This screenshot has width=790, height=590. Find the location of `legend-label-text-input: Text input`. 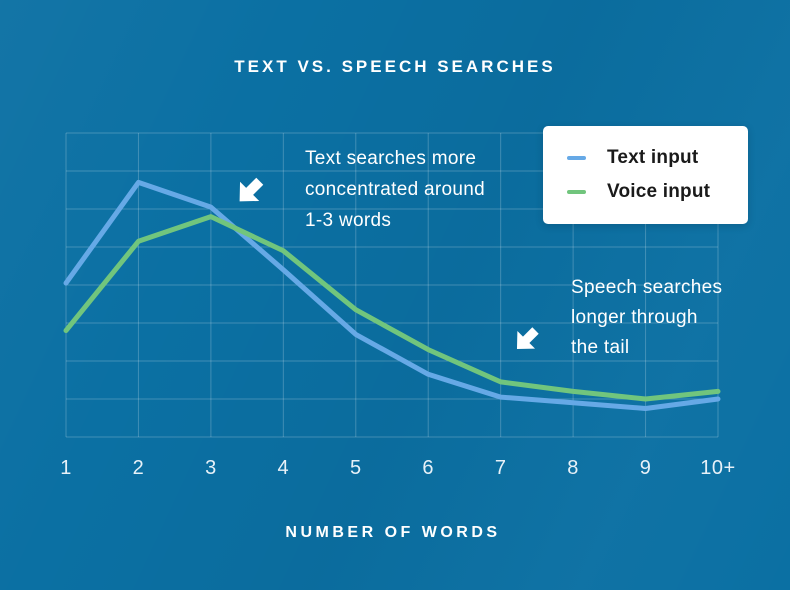

legend-label-text-input: Text input is located at coordinates (653, 157).